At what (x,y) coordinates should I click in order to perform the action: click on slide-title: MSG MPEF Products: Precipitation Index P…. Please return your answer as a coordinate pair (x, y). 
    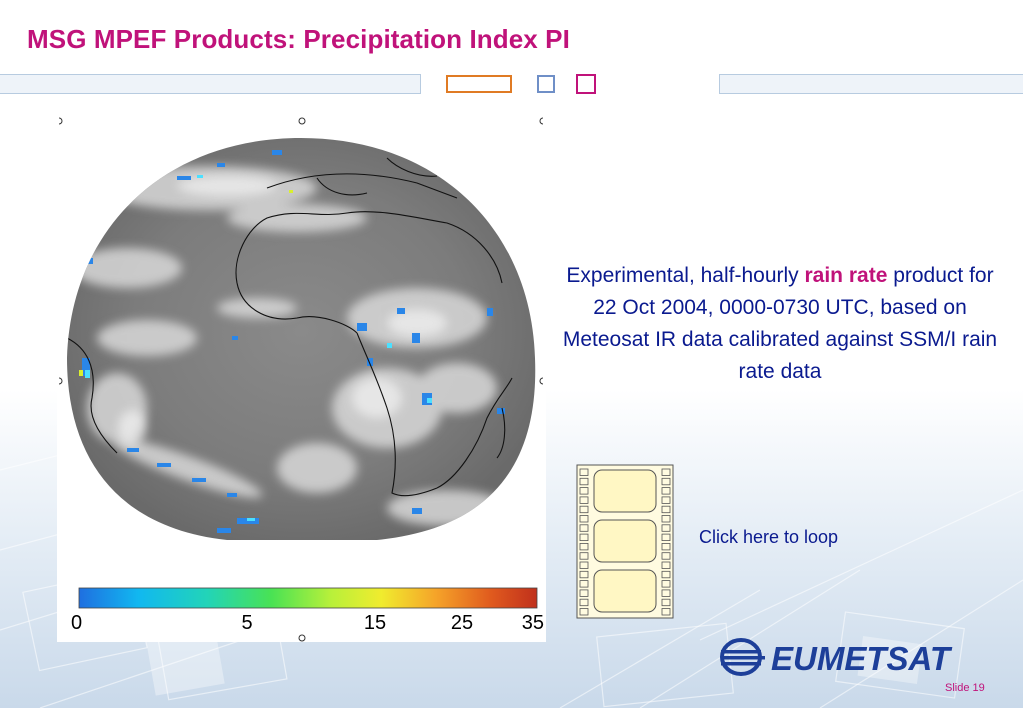
    Looking at the image, I should click on (298, 39).